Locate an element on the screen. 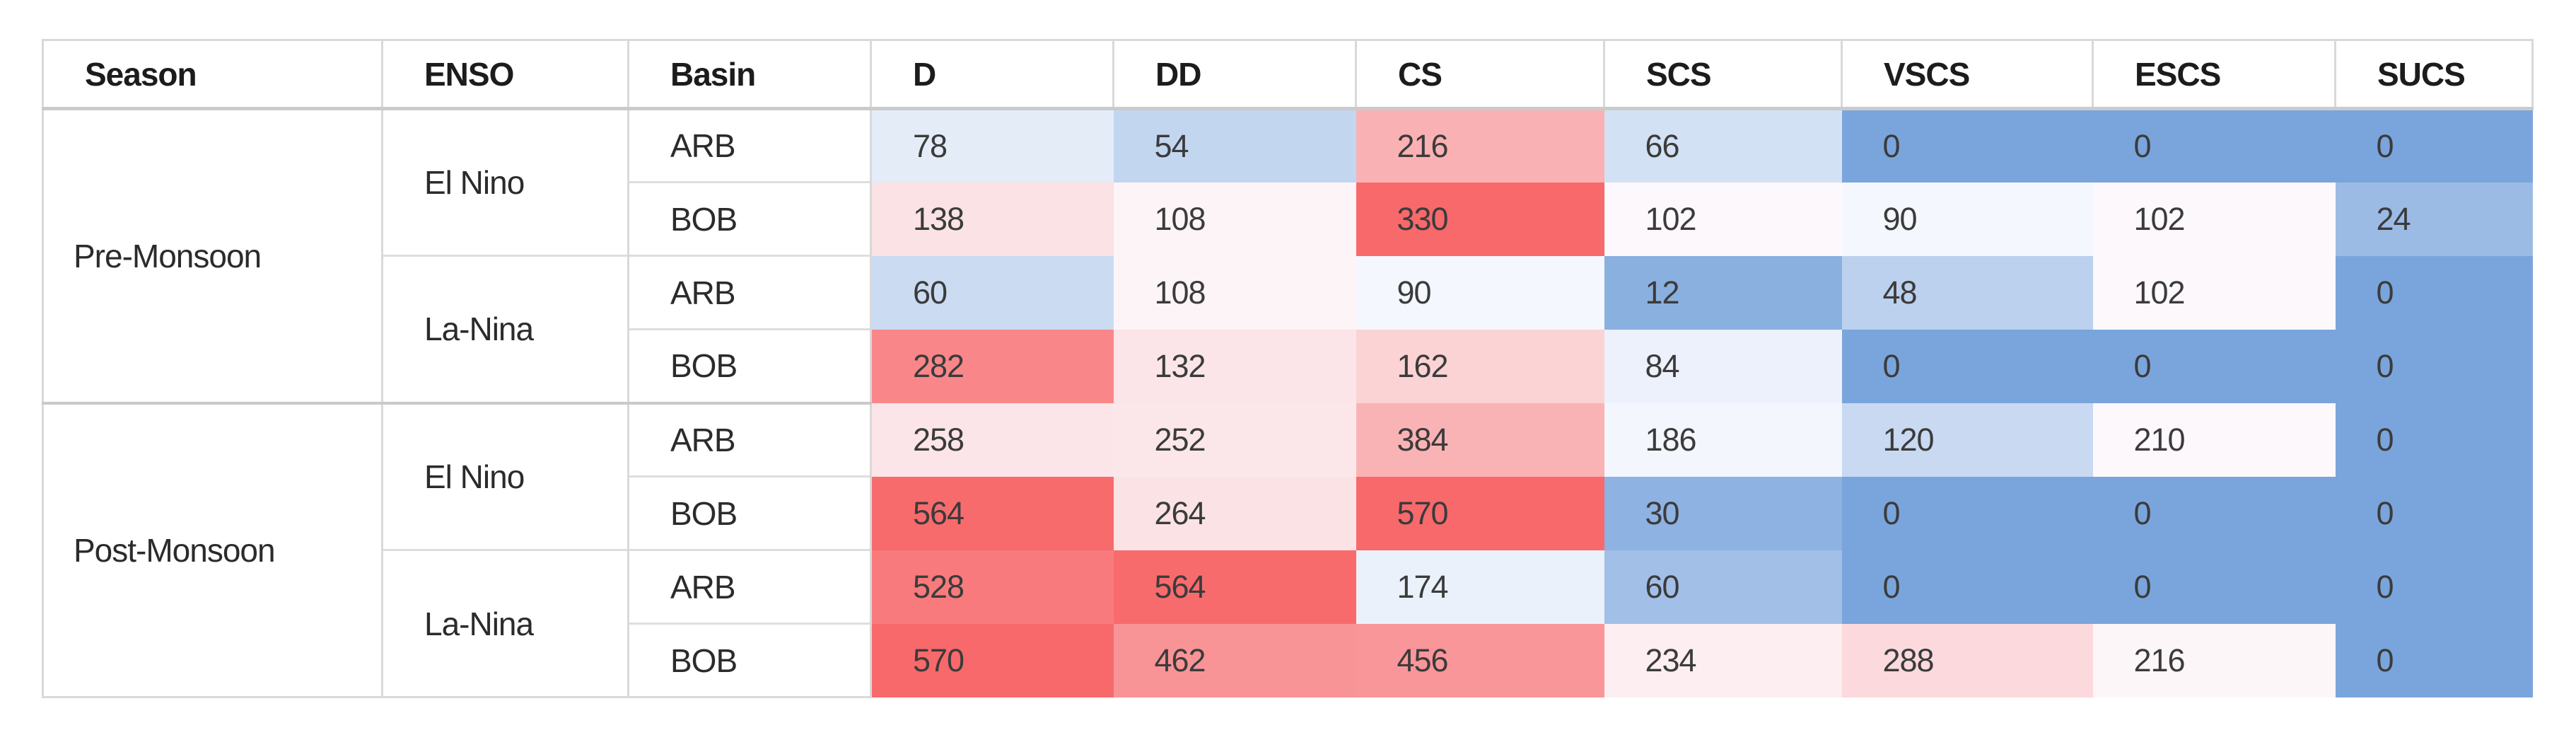 This screenshot has width=2576, height=747. heat-cell: 30 is located at coordinates (1723, 513).